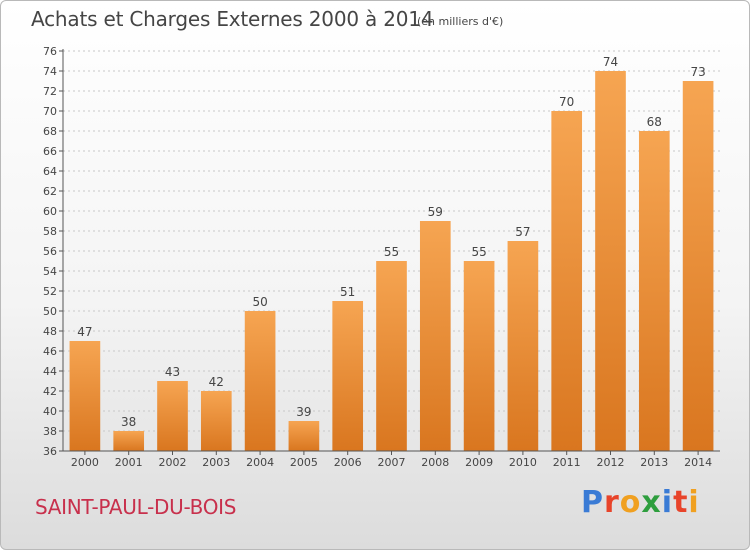 The width and height of the screenshot is (750, 550). Describe the element at coordinates (50, 131) in the screenshot. I see `y-tick-label: 68` at that location.